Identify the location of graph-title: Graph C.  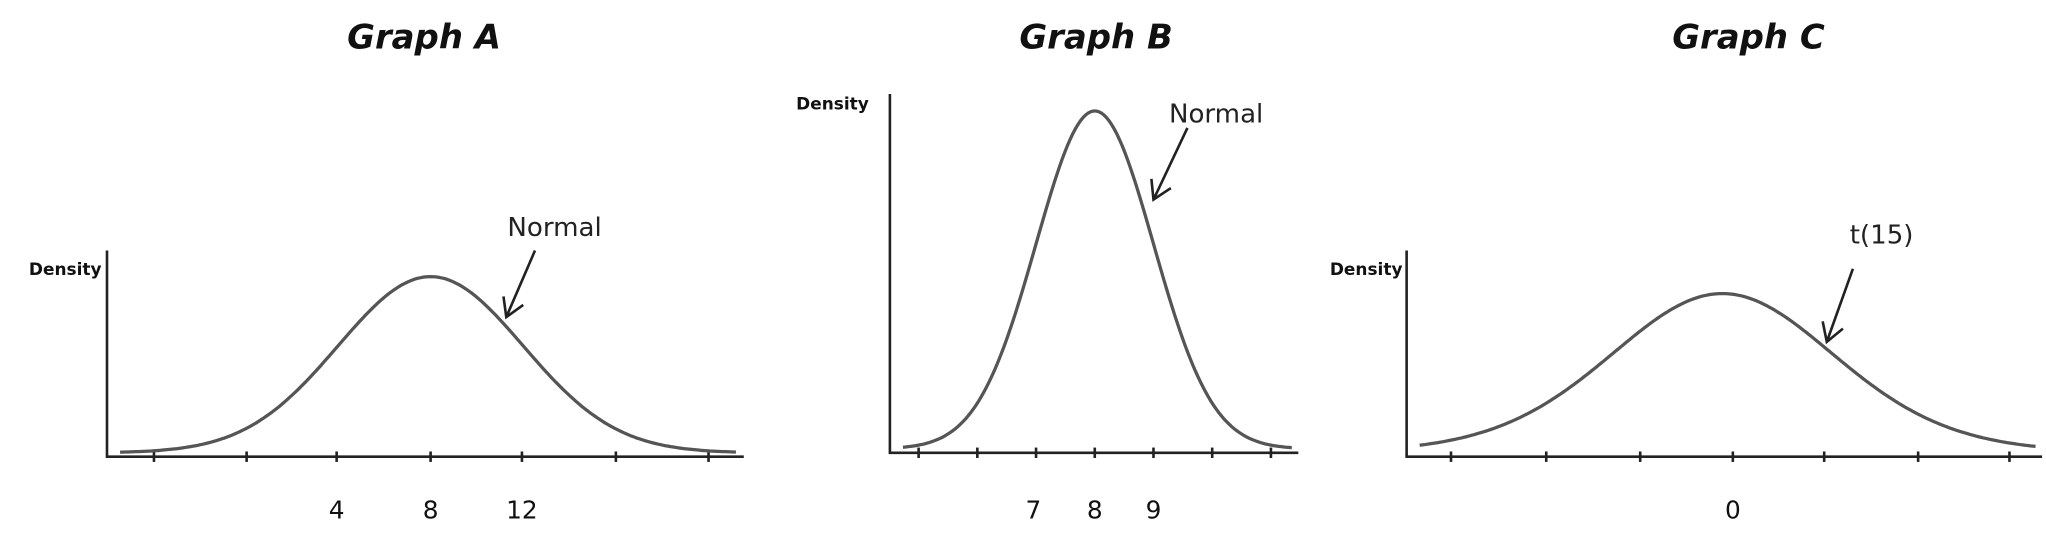
(1748, 37).